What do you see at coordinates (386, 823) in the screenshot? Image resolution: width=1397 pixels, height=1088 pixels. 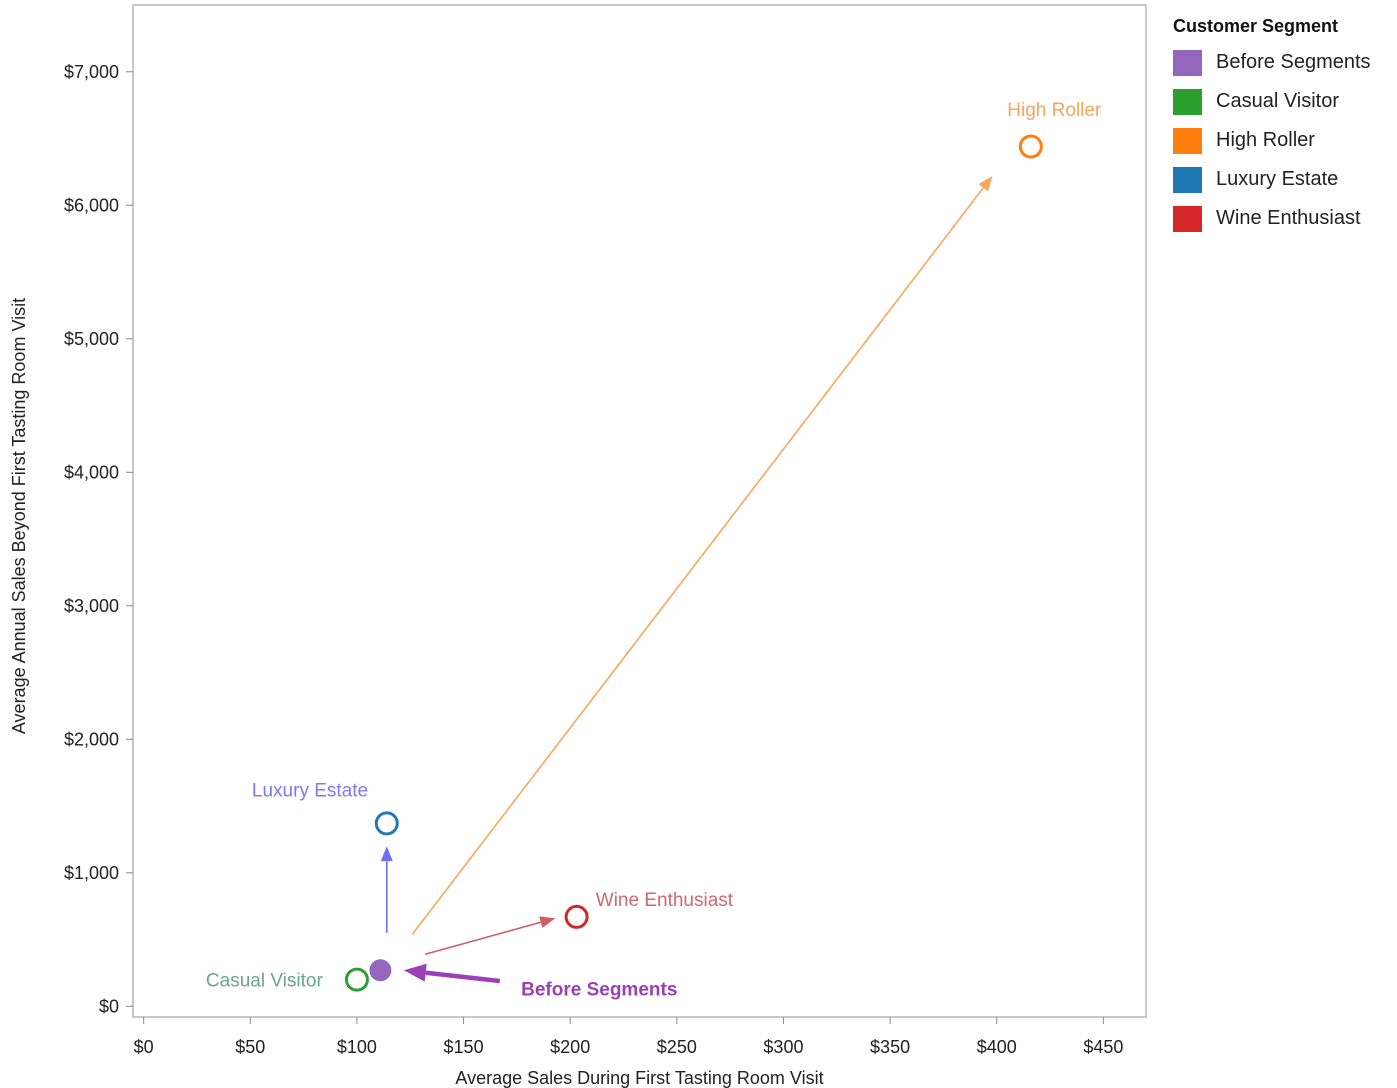 I see `point-luxury-estate` at bounding box center [386, 823].